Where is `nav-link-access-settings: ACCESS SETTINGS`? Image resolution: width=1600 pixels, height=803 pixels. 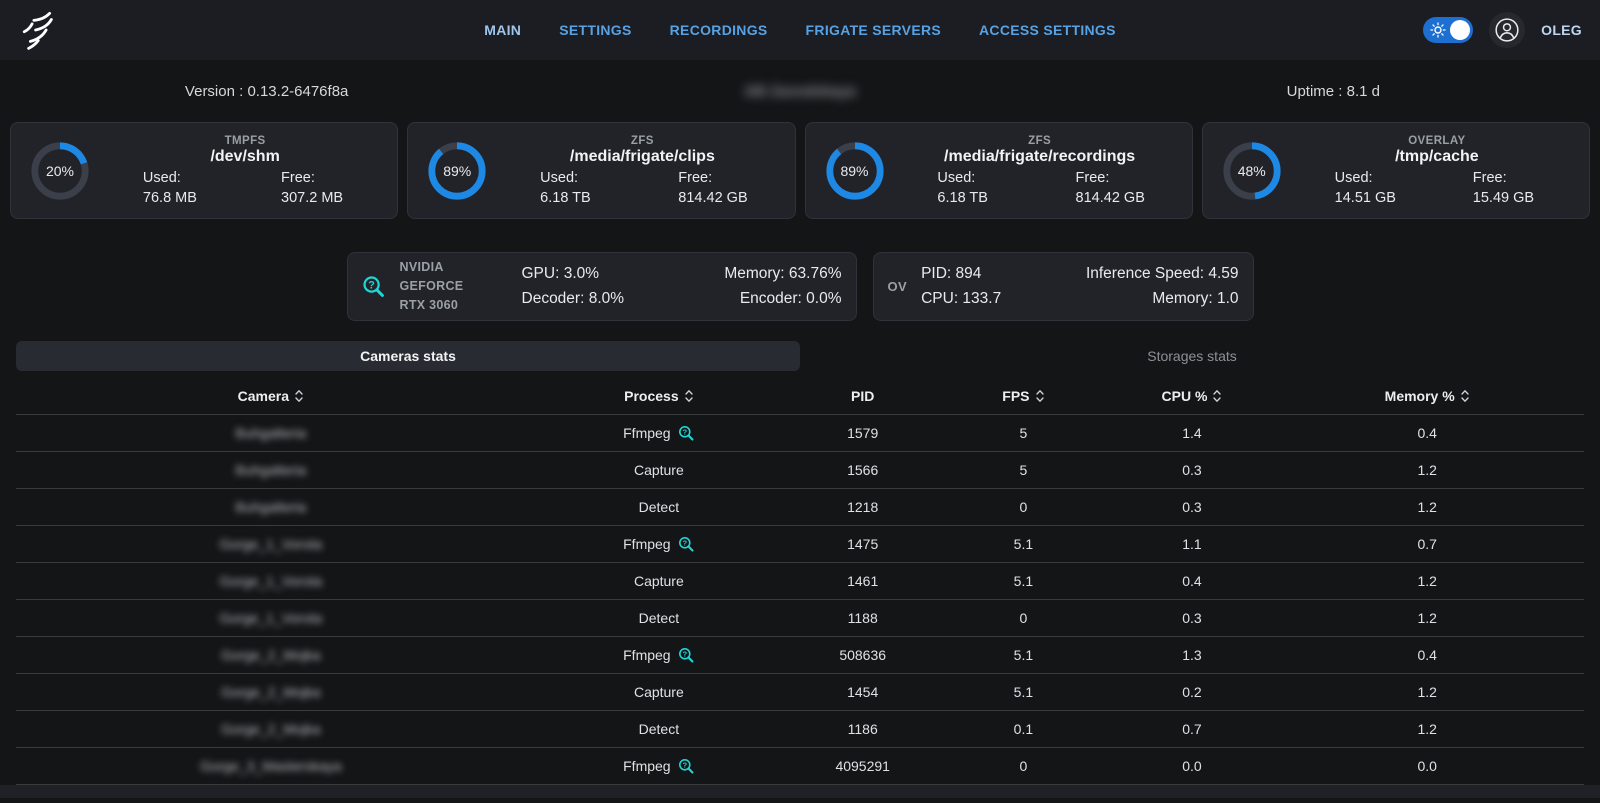
nav-link-access-settings: ACCESS SETTINGS is located at coordinates (1047, 30).